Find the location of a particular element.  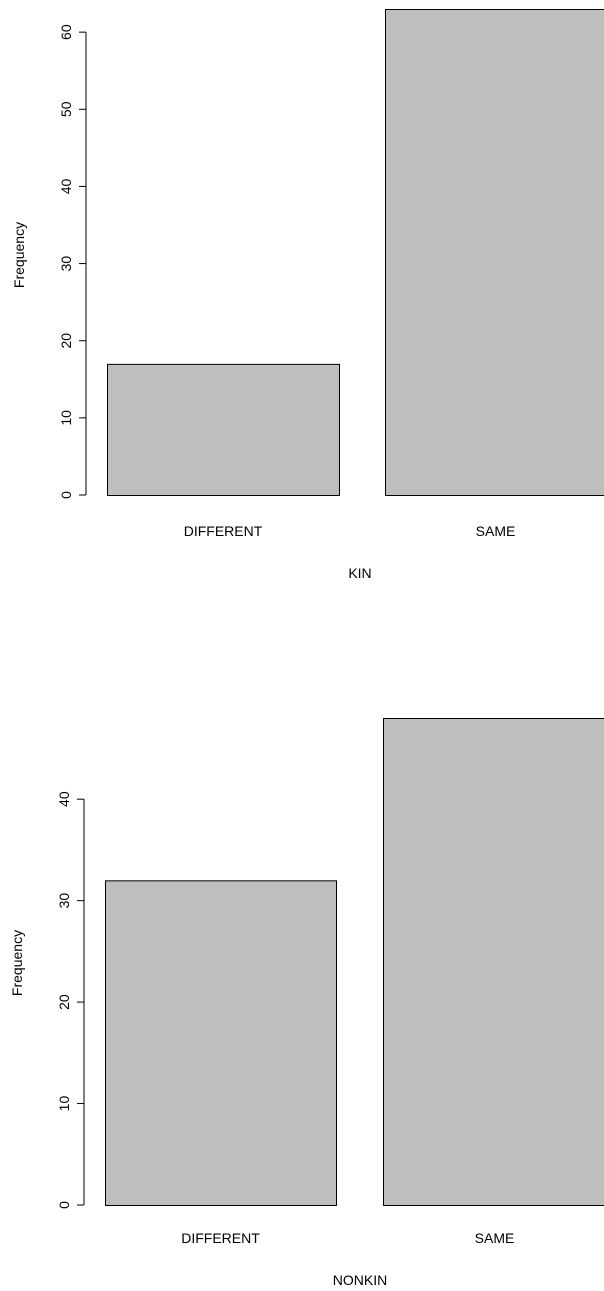

kin-y-tick-label: 30 is located at coordinates (66, 264).